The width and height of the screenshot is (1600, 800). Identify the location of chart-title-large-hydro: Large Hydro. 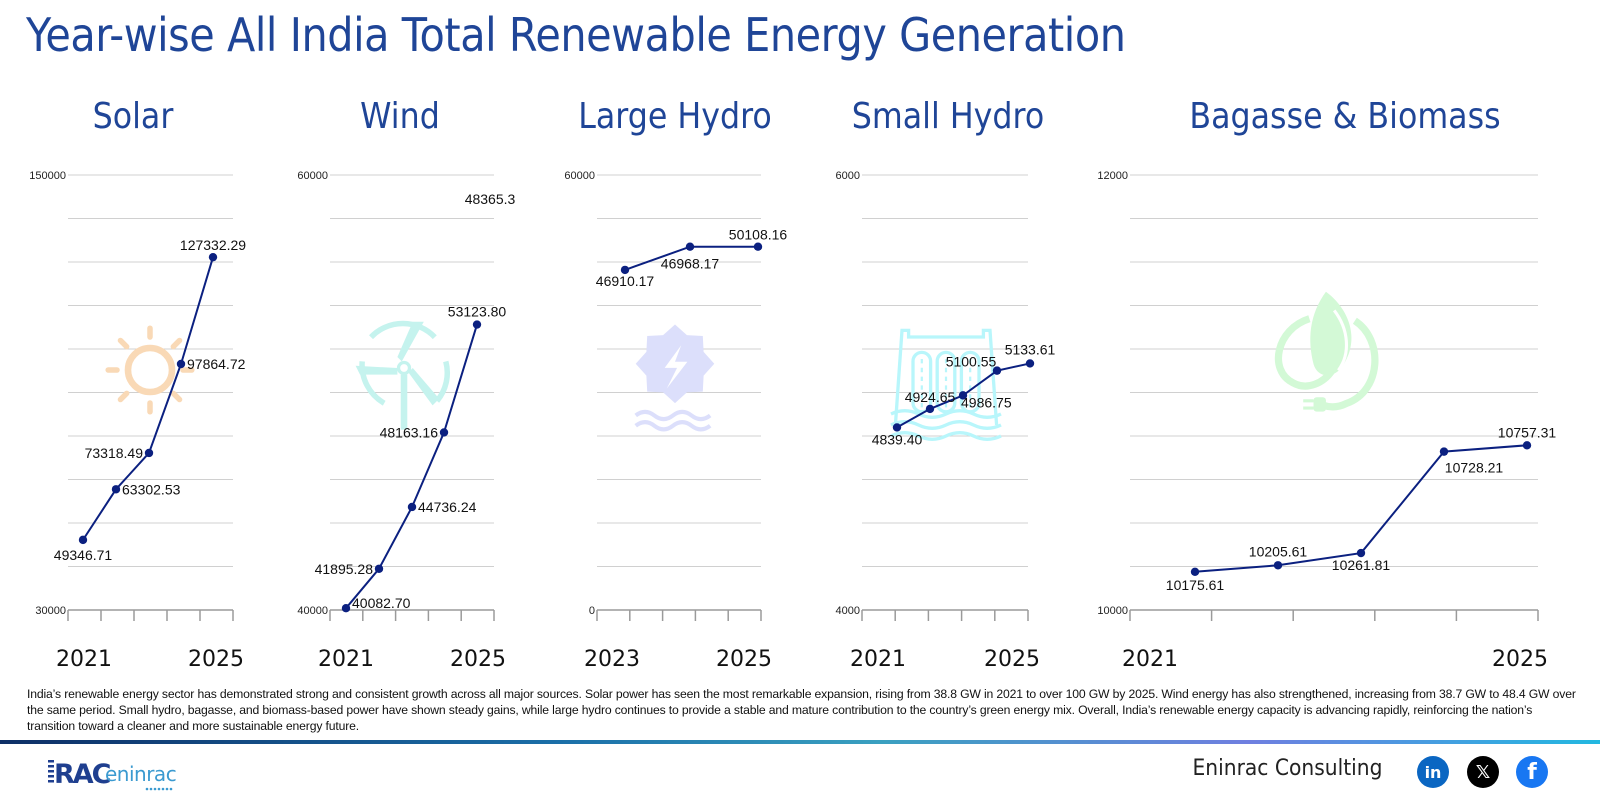
(675, 116).